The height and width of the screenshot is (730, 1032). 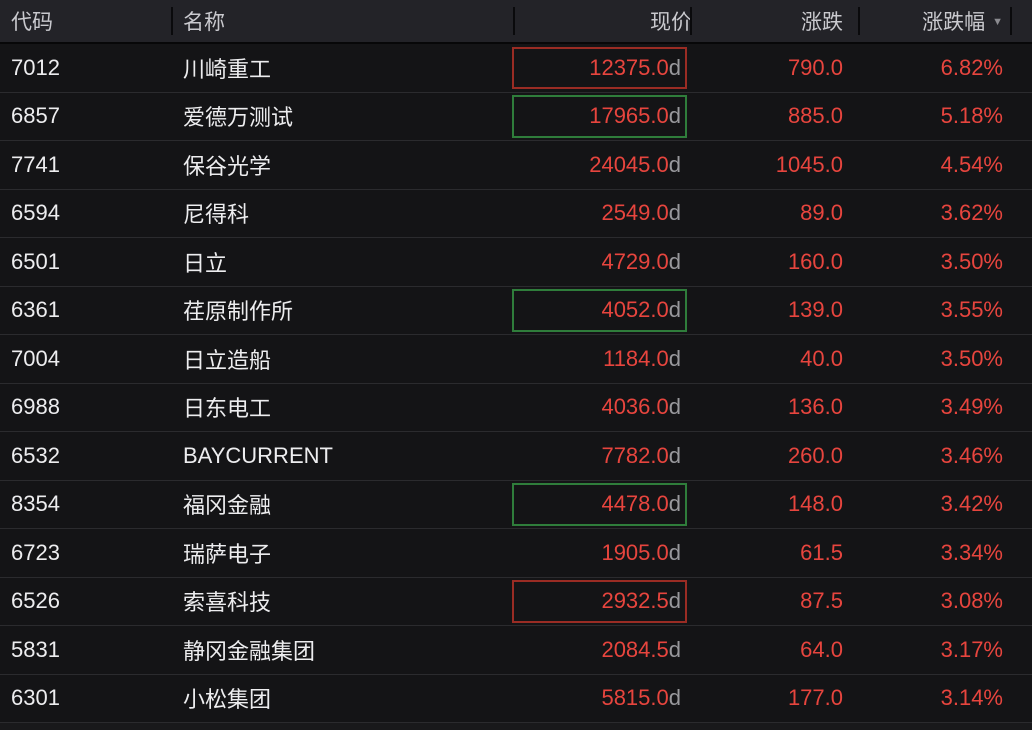 What do you see at coordinates (971, 552) in the screenshot?
I see `stock-change-pct: 3.34%` at bounding box center [971, 552].